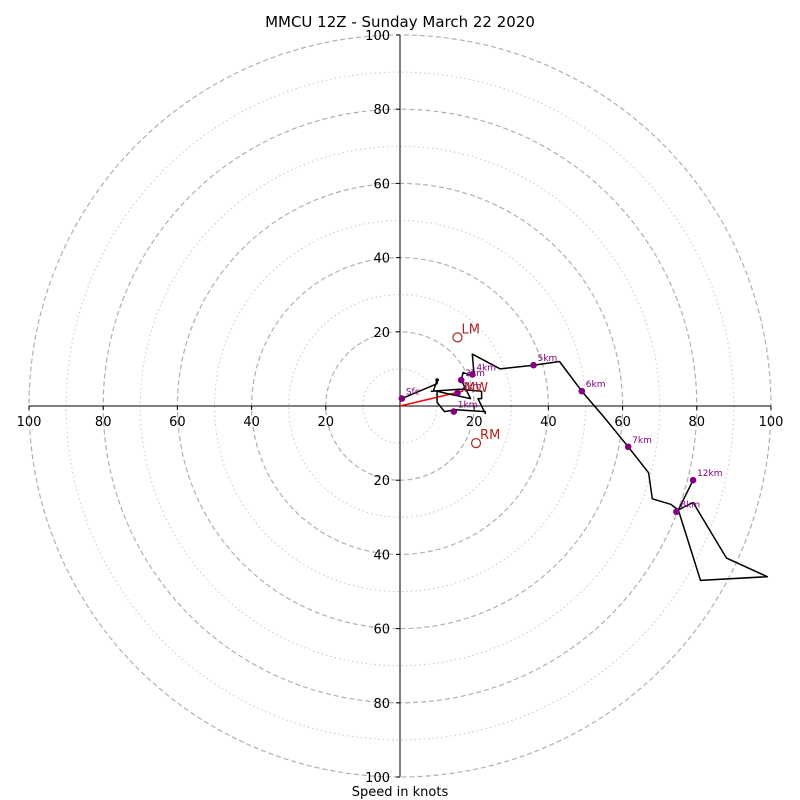 The width and height of the screenshot is (800, 800). What do you see at coordinates (472, 387) in the screenshot?
I see `height-marker-label: 2km` at bounding box center [472, 387].